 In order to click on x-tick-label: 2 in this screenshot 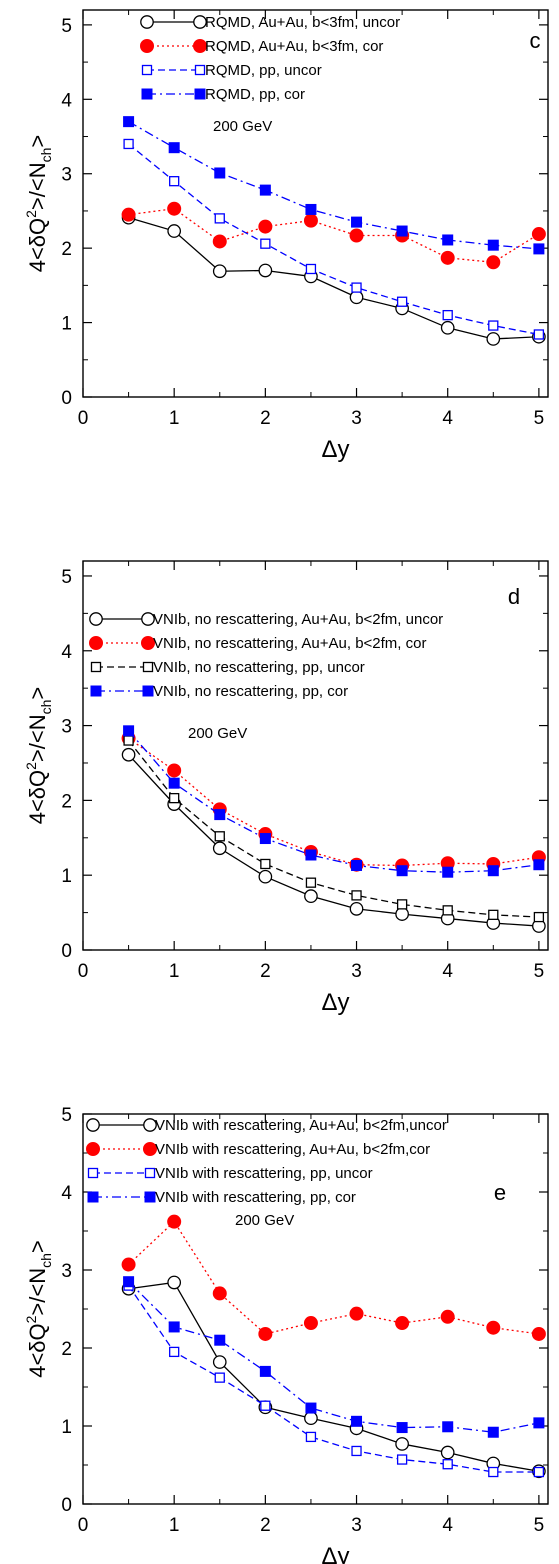, I will do `click(265, 971)`.